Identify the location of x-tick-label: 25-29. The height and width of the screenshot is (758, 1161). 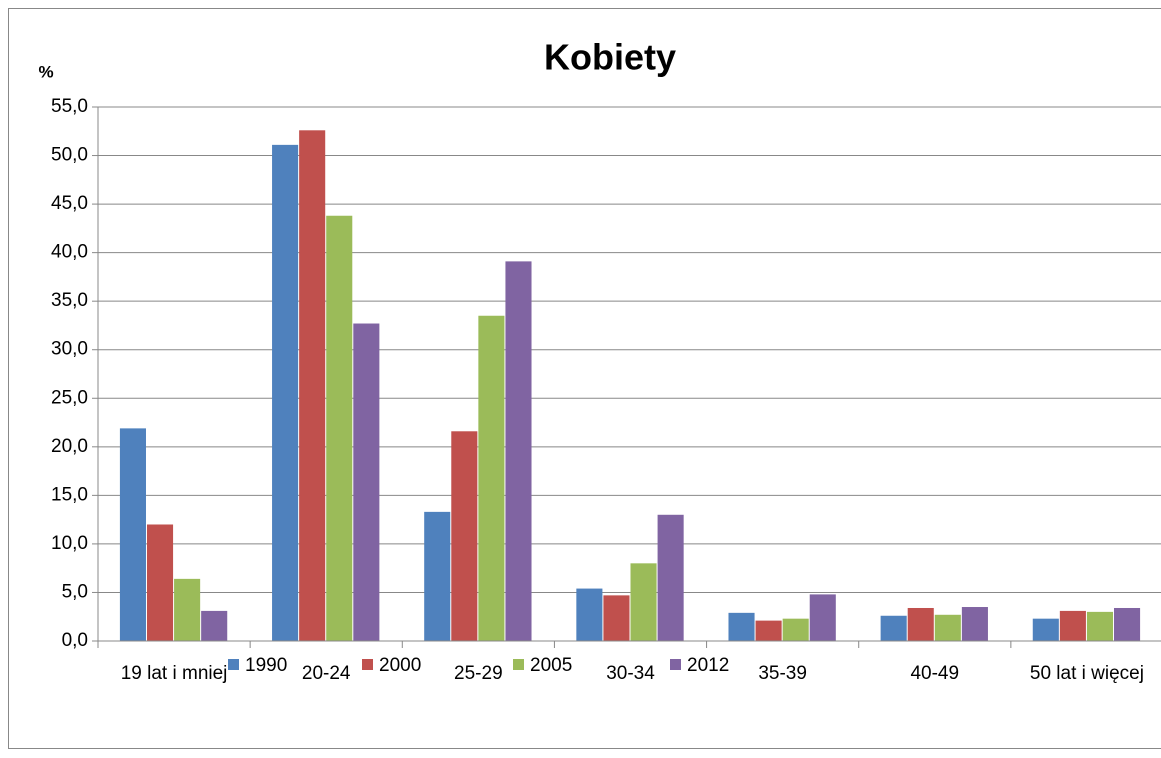
(478, 673).